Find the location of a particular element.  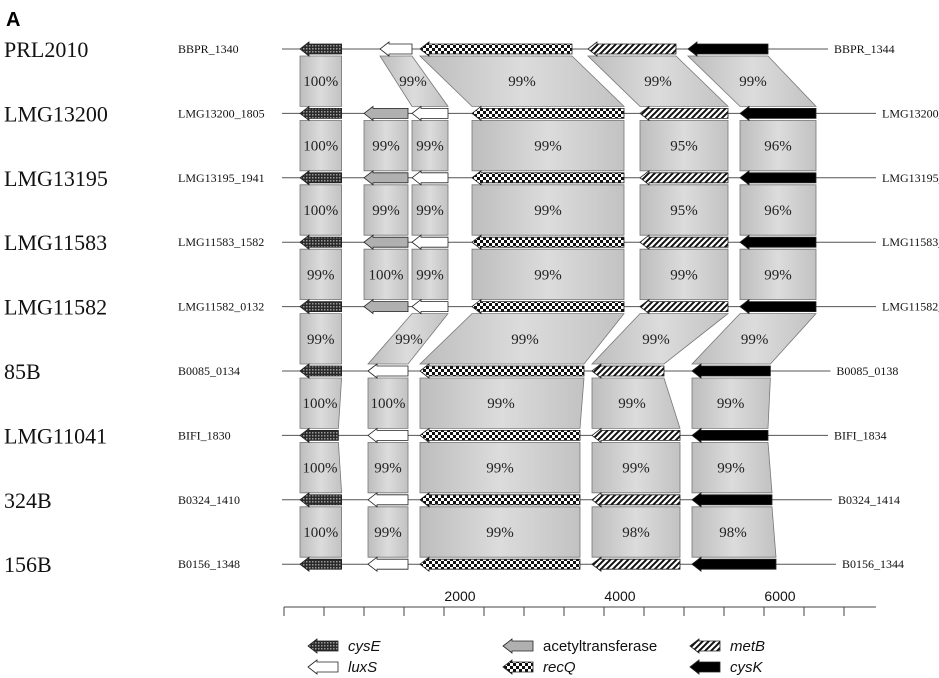

legend-label-luxS: luxS is located at coordinates (362, 667).